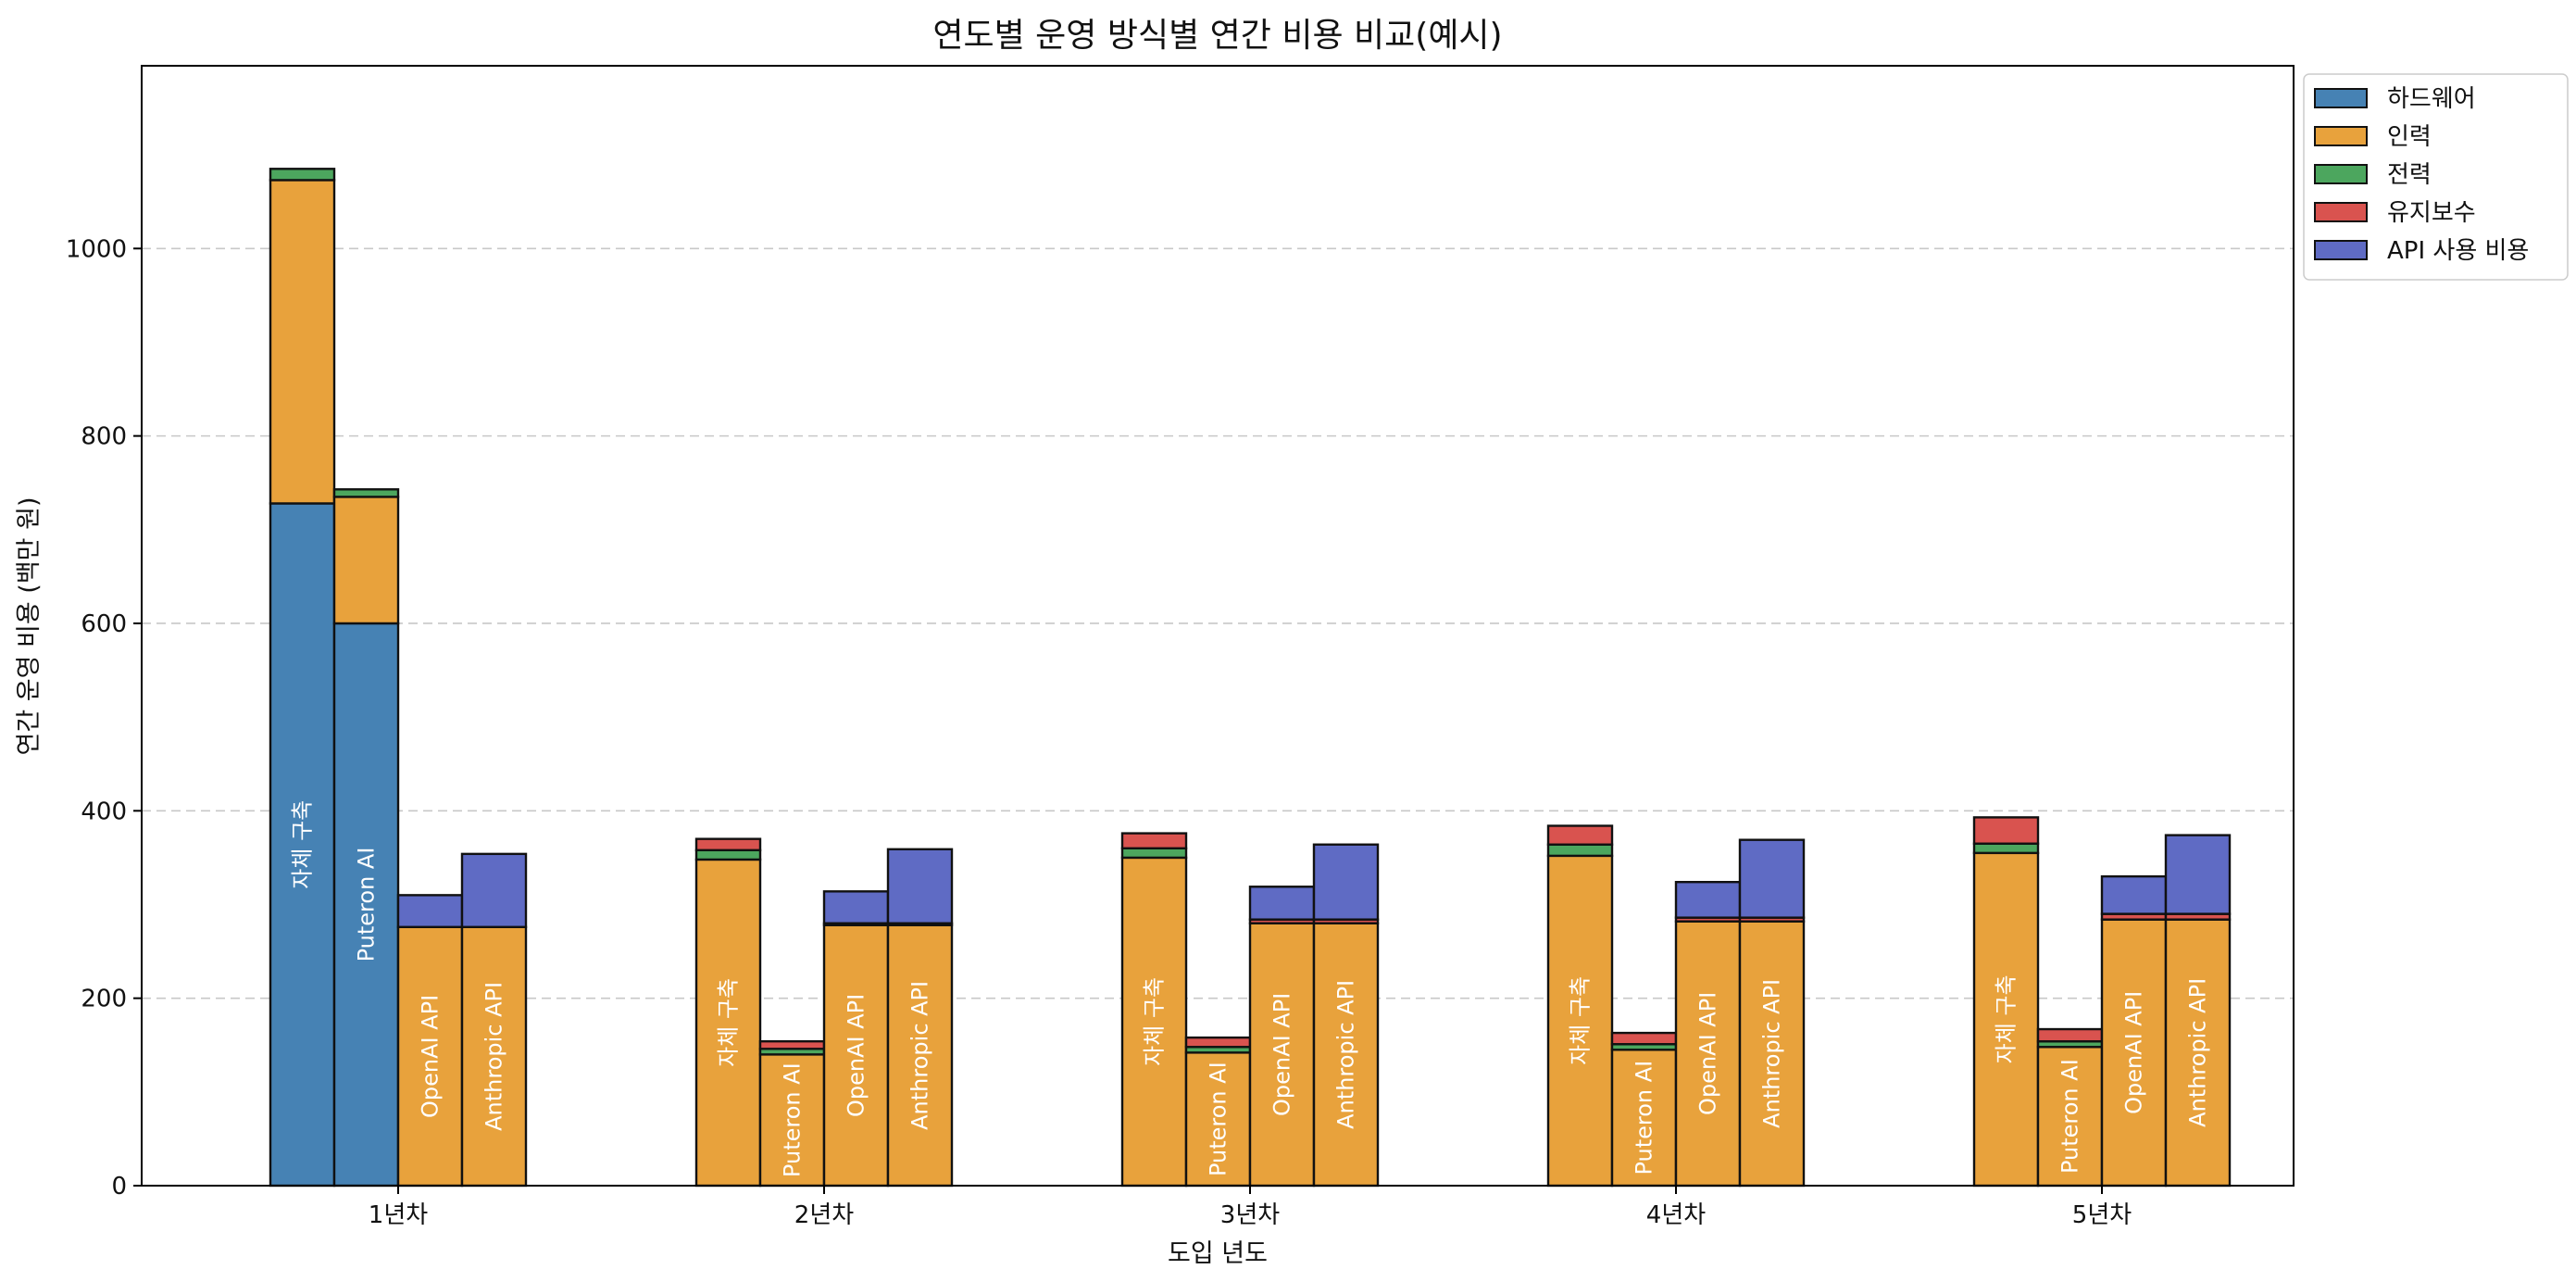  I want to click on bar-segment-인력-3-1, so click(430, 1056).